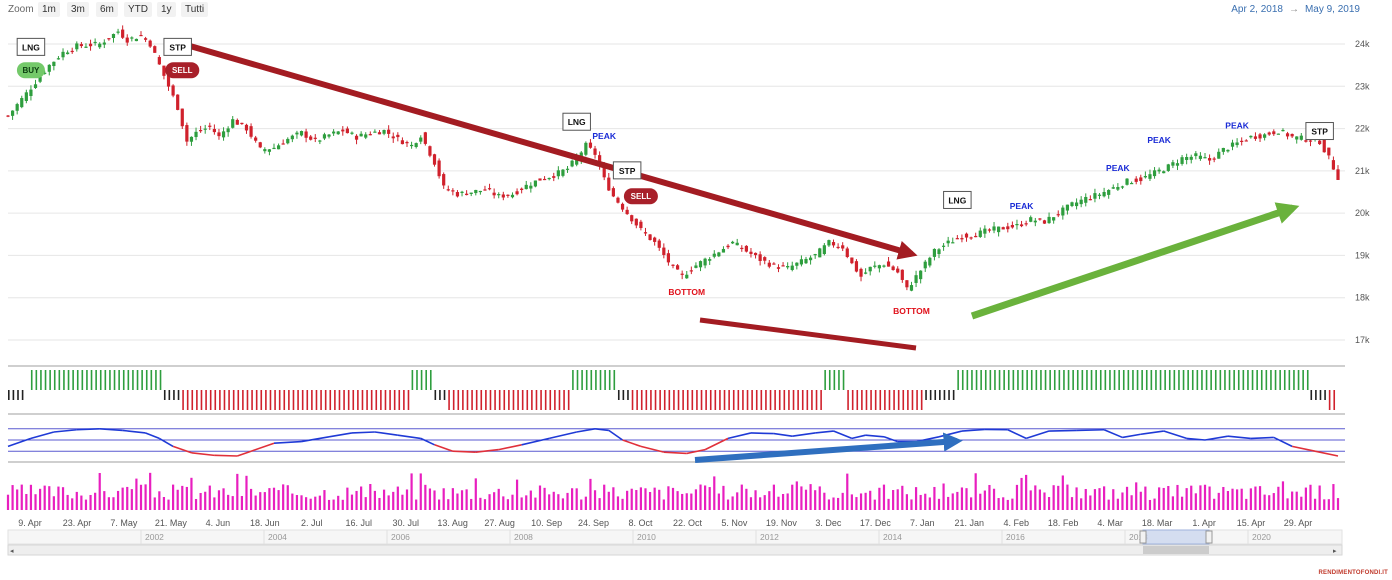  I want to click on navigator-selection, so click(1176, 537).